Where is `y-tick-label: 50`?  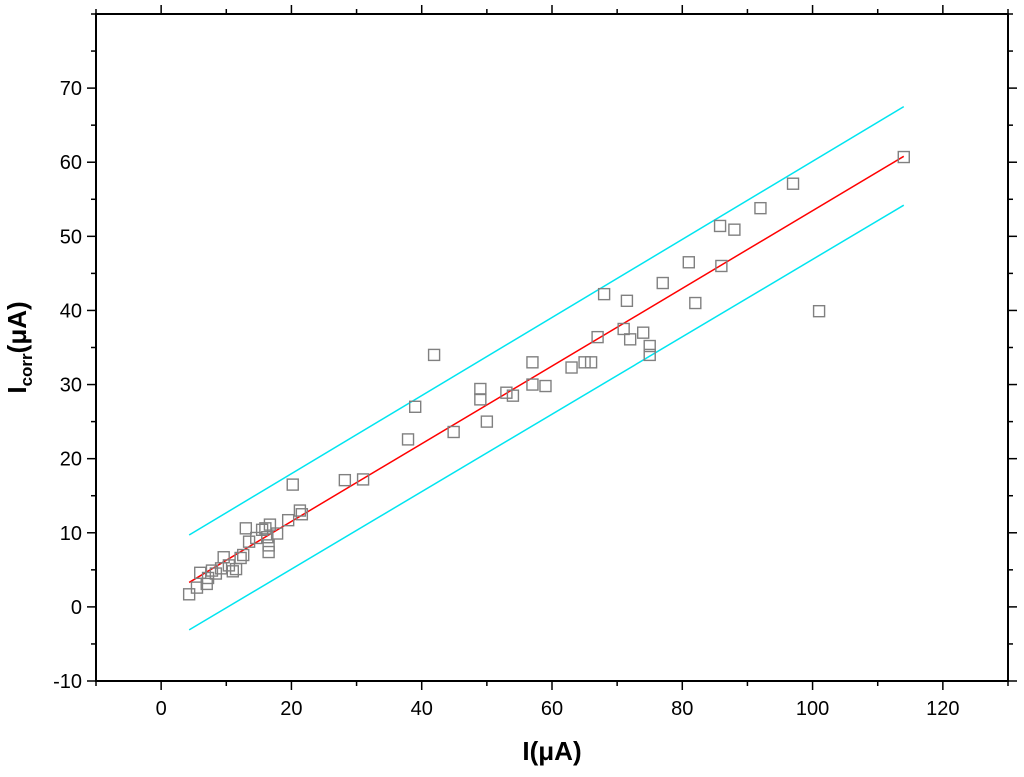 y-tick-label: 50 is located at coordinates (71, 237).